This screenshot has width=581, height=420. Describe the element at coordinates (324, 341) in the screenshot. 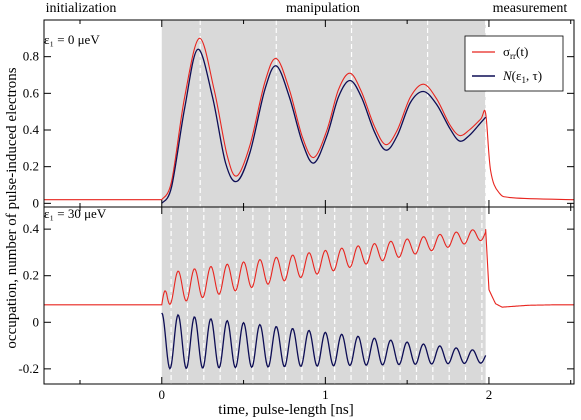

I see `series-line-N` at that location.